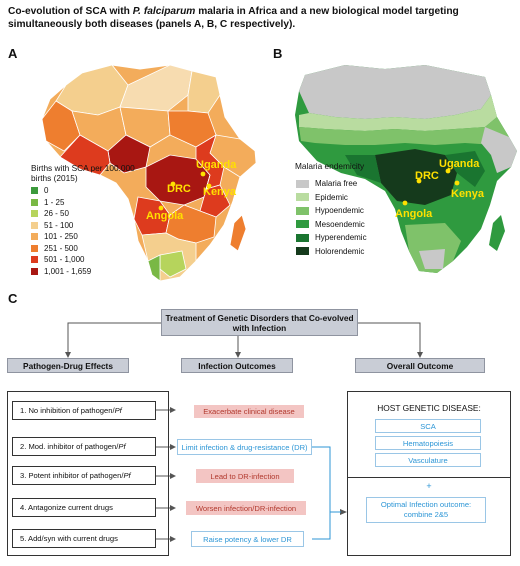 The image size is (520, 566). What do you see at coordinates (426, 510) in the screenshot?
I see `optimal-outcome-box: Optimal Infection outcome: combine 2&5` at bounding box center [426, 510].